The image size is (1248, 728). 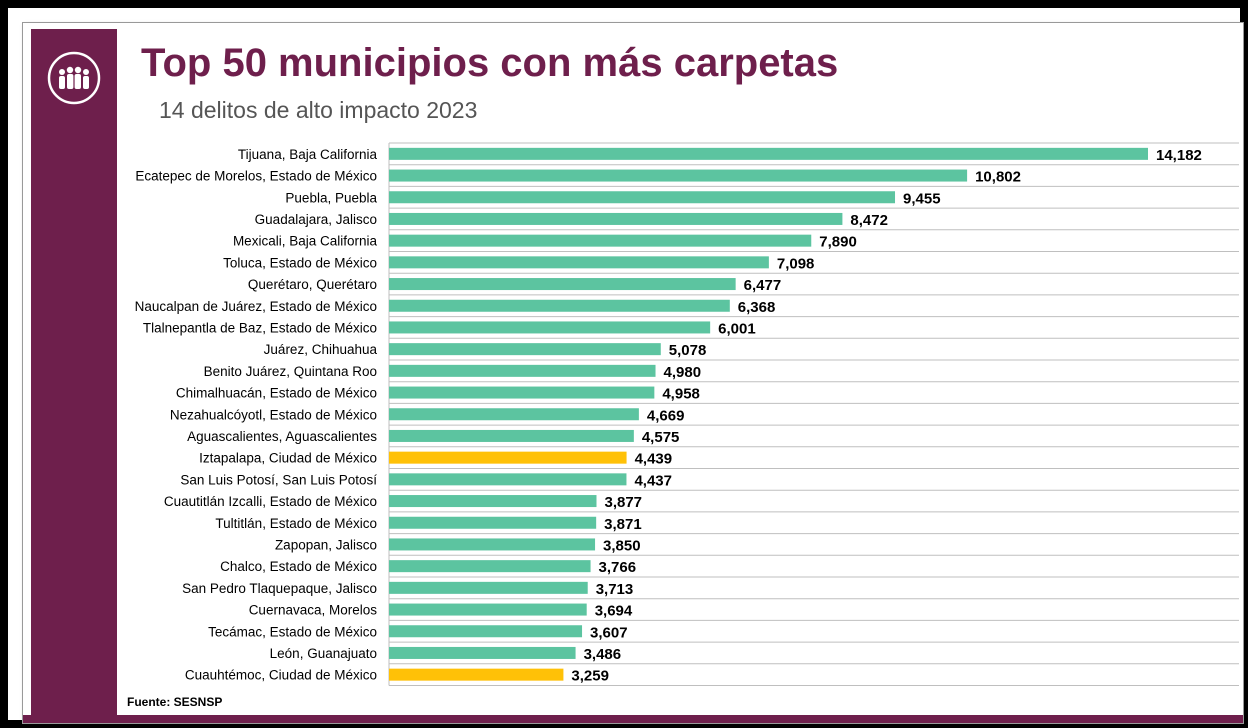 What do you see at coordinates (688, 350) in the screenshot?
I see `value-label: 5,078` at bounding box center [688, 350].